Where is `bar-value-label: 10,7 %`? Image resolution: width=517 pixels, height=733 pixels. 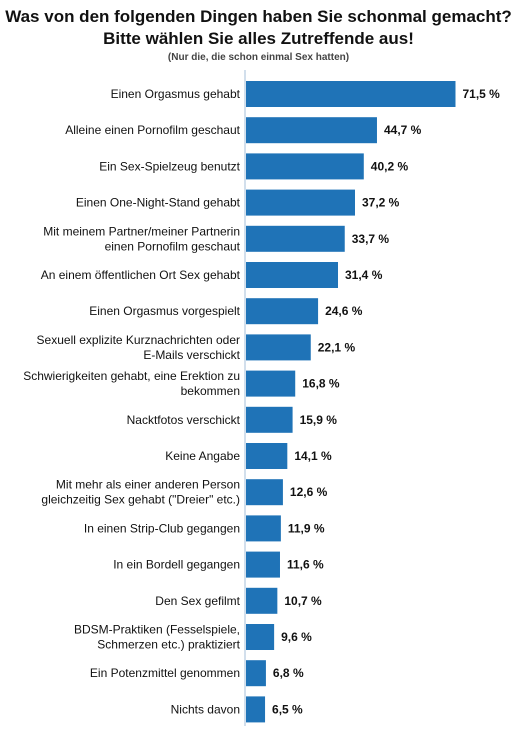
bar-value-label: 10,7 % is located at coordinates (303, 601).